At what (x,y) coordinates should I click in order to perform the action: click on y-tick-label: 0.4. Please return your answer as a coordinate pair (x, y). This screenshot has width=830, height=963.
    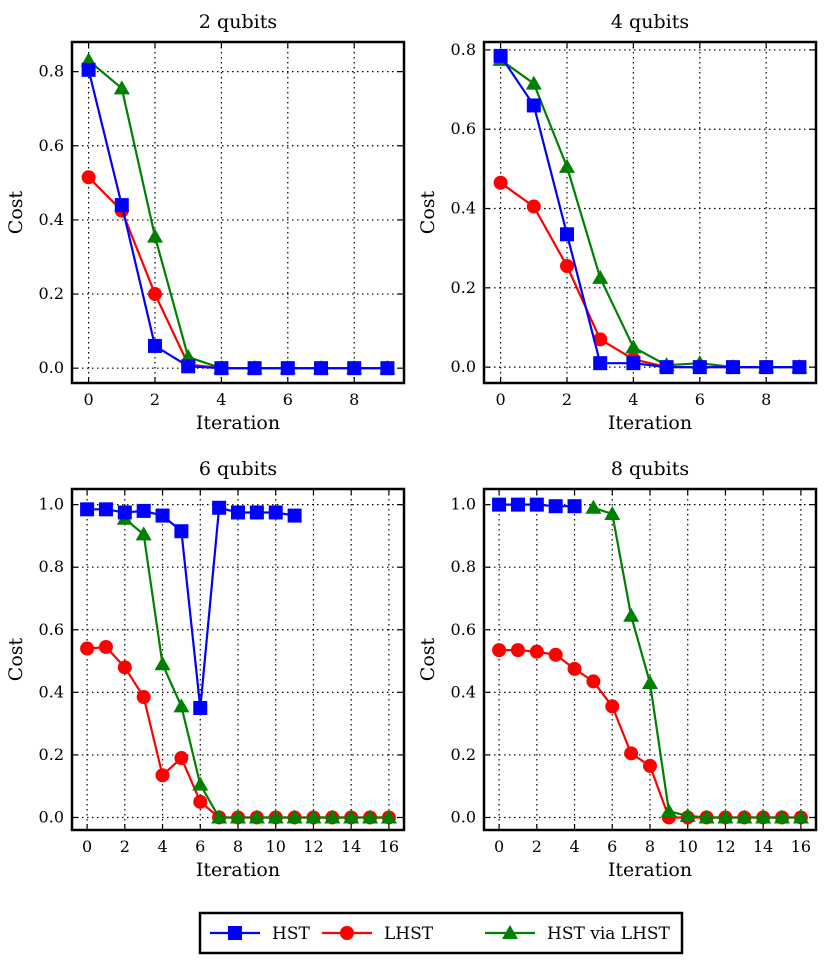
    Looking at the image, I should click on (463, 208).